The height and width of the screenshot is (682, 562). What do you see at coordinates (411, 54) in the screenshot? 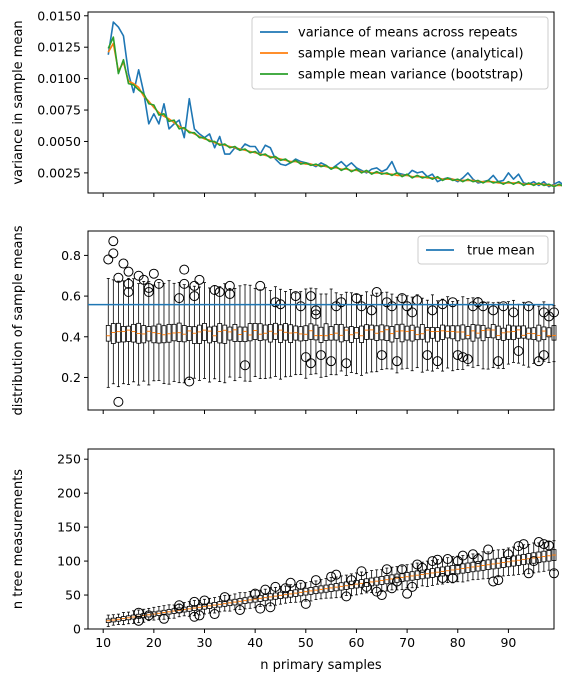
I see `legend-label-1: sample mean variance (analytical)` at bounding box center [411, 54].